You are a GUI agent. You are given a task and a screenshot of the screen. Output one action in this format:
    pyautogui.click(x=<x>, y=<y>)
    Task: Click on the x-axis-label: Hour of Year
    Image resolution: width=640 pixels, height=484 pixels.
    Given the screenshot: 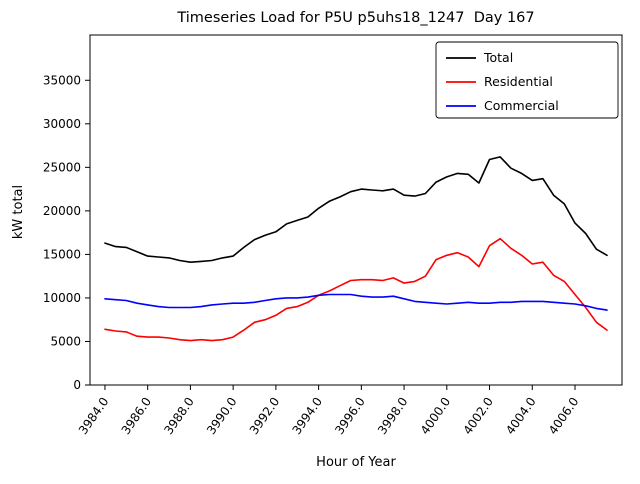 What is the action you would take?
    pyautogui.click(x=356, y=462)
    